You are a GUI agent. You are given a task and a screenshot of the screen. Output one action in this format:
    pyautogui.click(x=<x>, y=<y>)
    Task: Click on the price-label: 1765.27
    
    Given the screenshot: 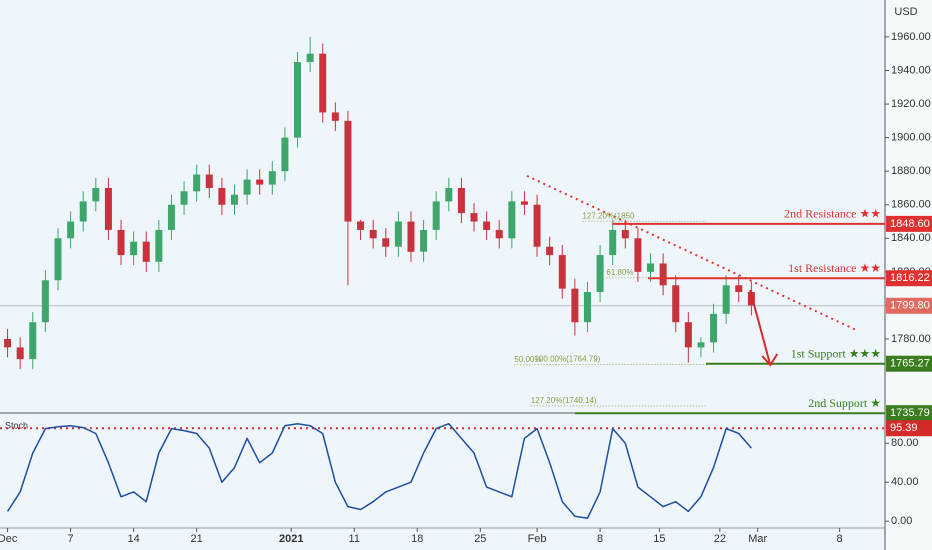 What is the action you would take?
    pyautogui.click(x=910, y=364)
    